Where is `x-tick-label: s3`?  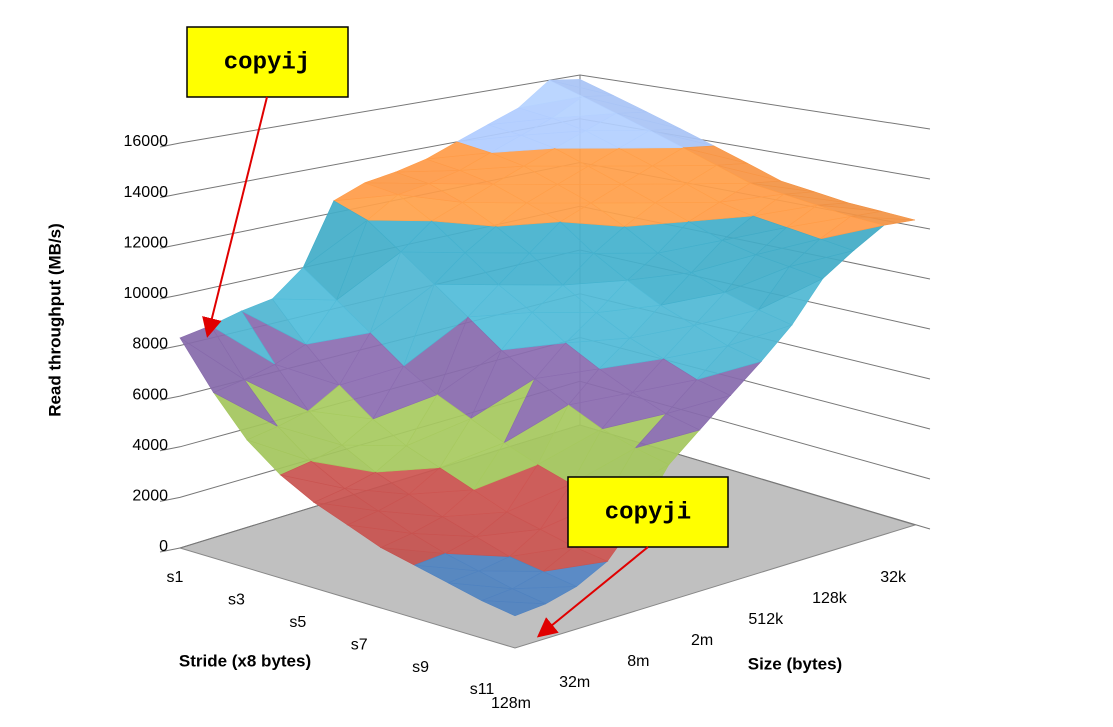
x-tick-label: s3 is located at coordinates (236, 600).